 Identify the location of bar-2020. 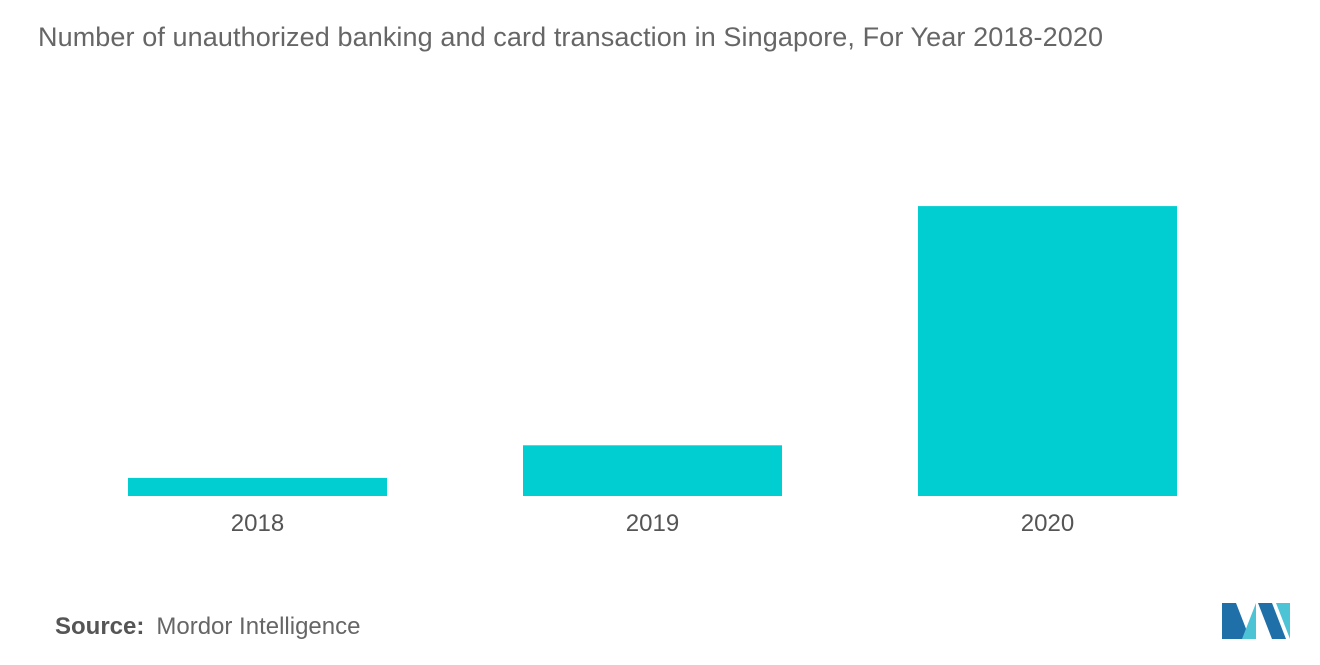
(1047, 351).